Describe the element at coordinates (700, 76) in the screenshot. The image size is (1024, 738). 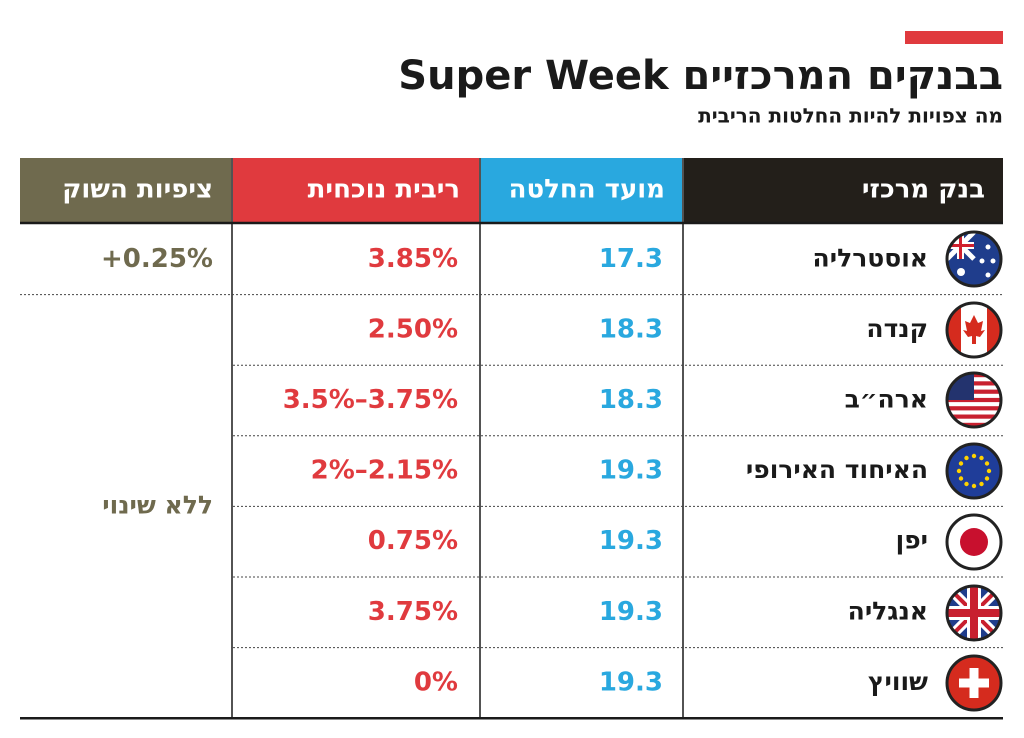
I see `title: Super Week בבנקים המרכזיים` at that location.